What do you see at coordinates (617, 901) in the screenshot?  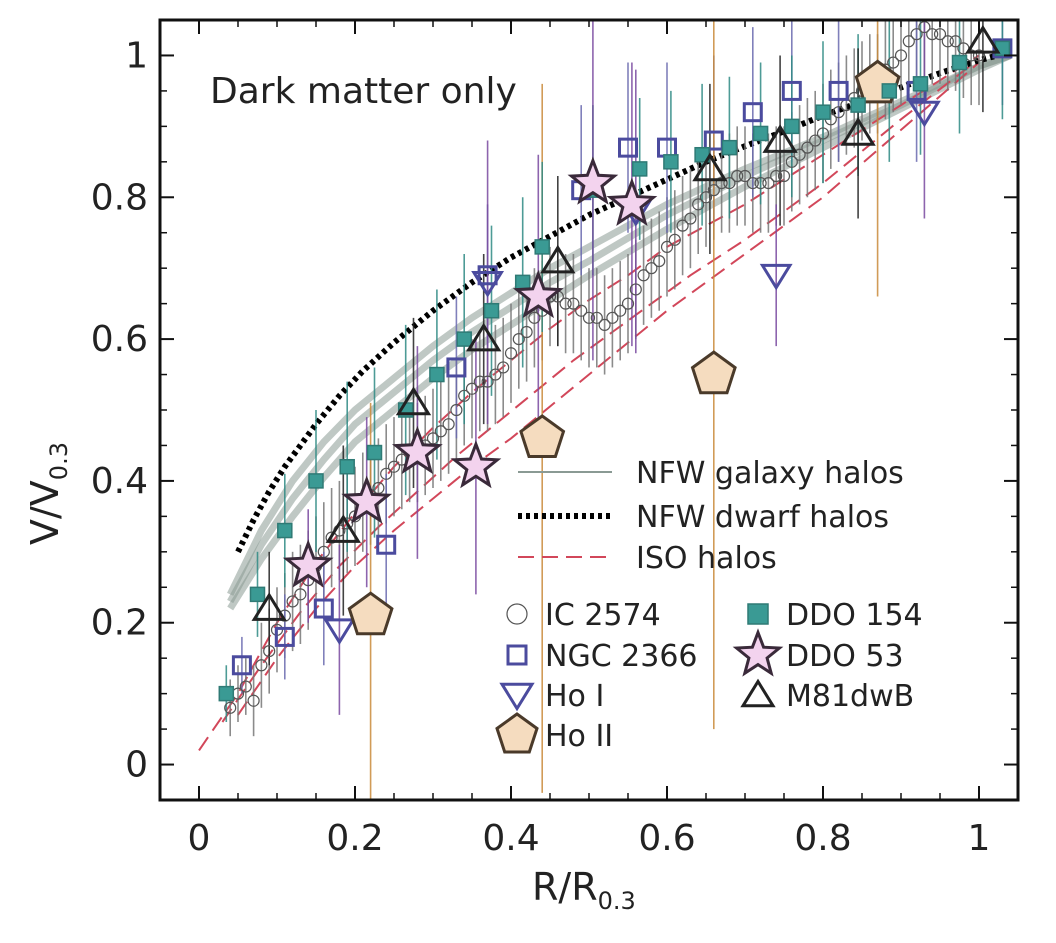 I see `x-axis-title-sub: 0.3` at bounding box center [617, 901].